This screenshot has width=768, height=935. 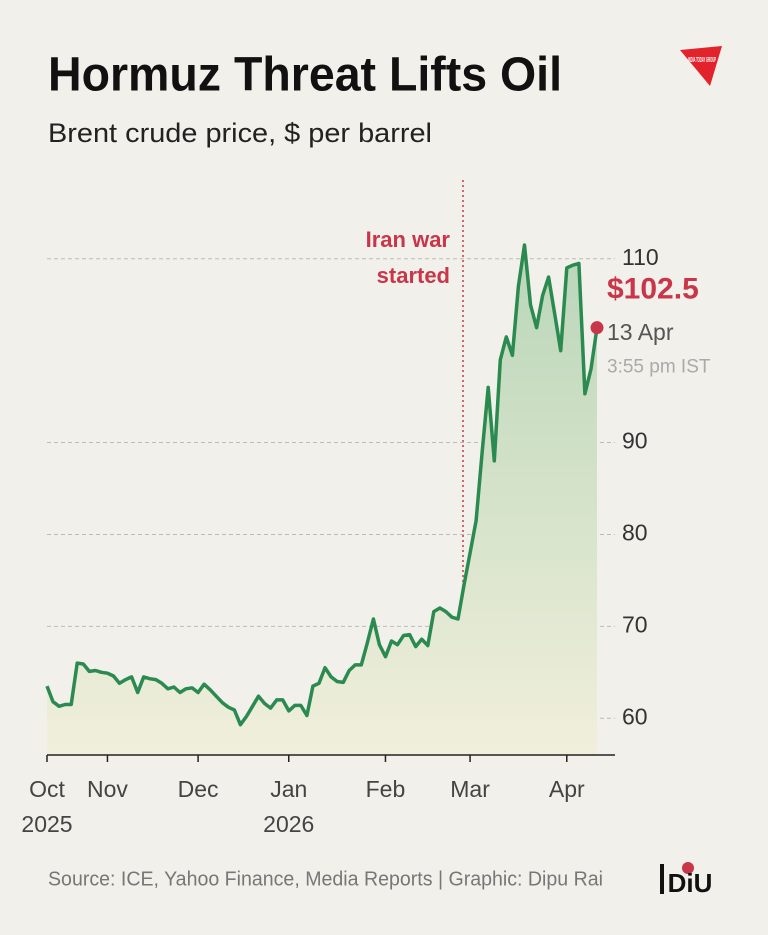 What do you see at coordinates (566, 789) in the screenshot?
I see `x-tick-label: Apr` at bounding box center [566, 789].